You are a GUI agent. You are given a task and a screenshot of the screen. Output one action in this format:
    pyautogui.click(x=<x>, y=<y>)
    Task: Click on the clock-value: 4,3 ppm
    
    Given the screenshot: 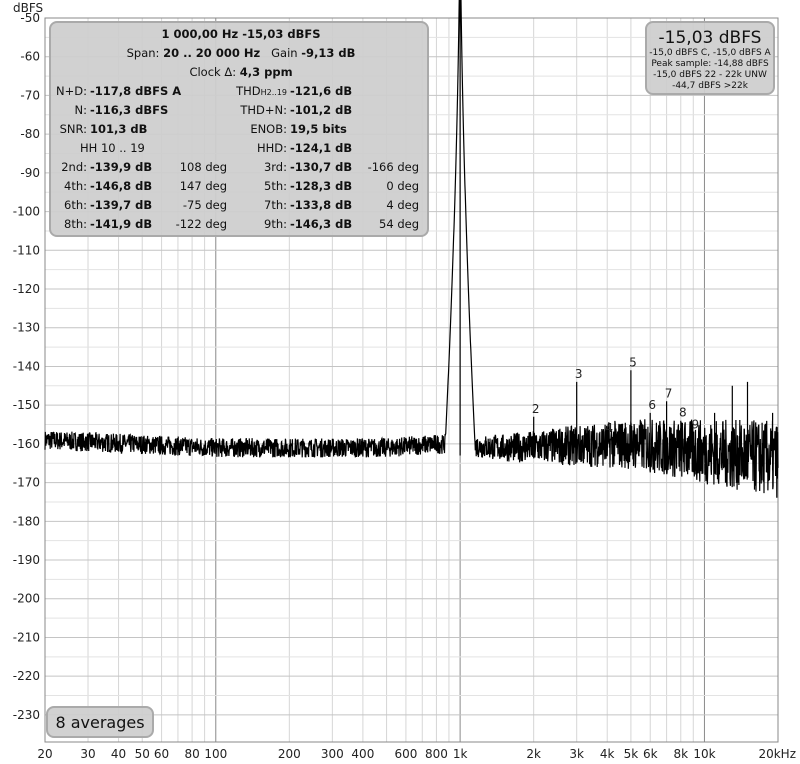 What is the action you would take?
    pyautogui.click(x=266, y=72)
    